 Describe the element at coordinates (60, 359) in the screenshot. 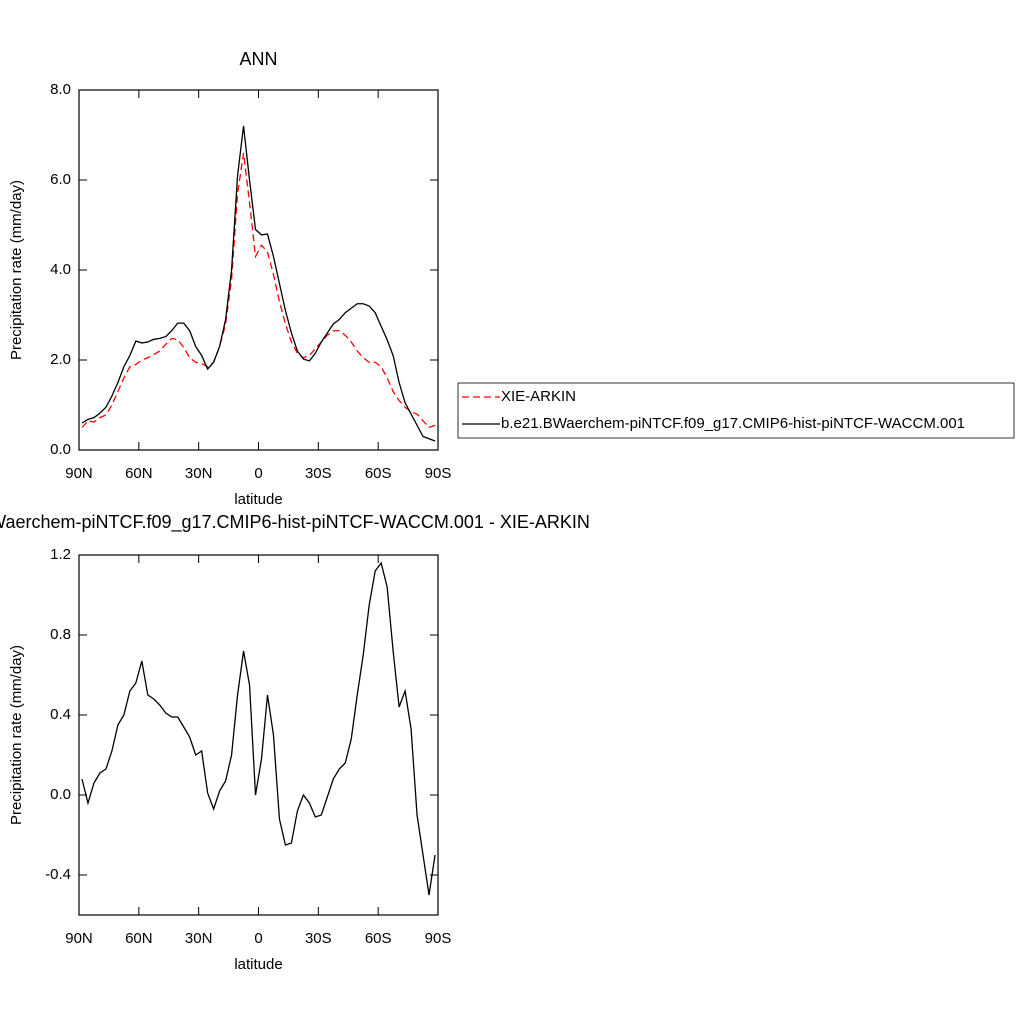

I see `y-tick-label: 2.0` at that location.